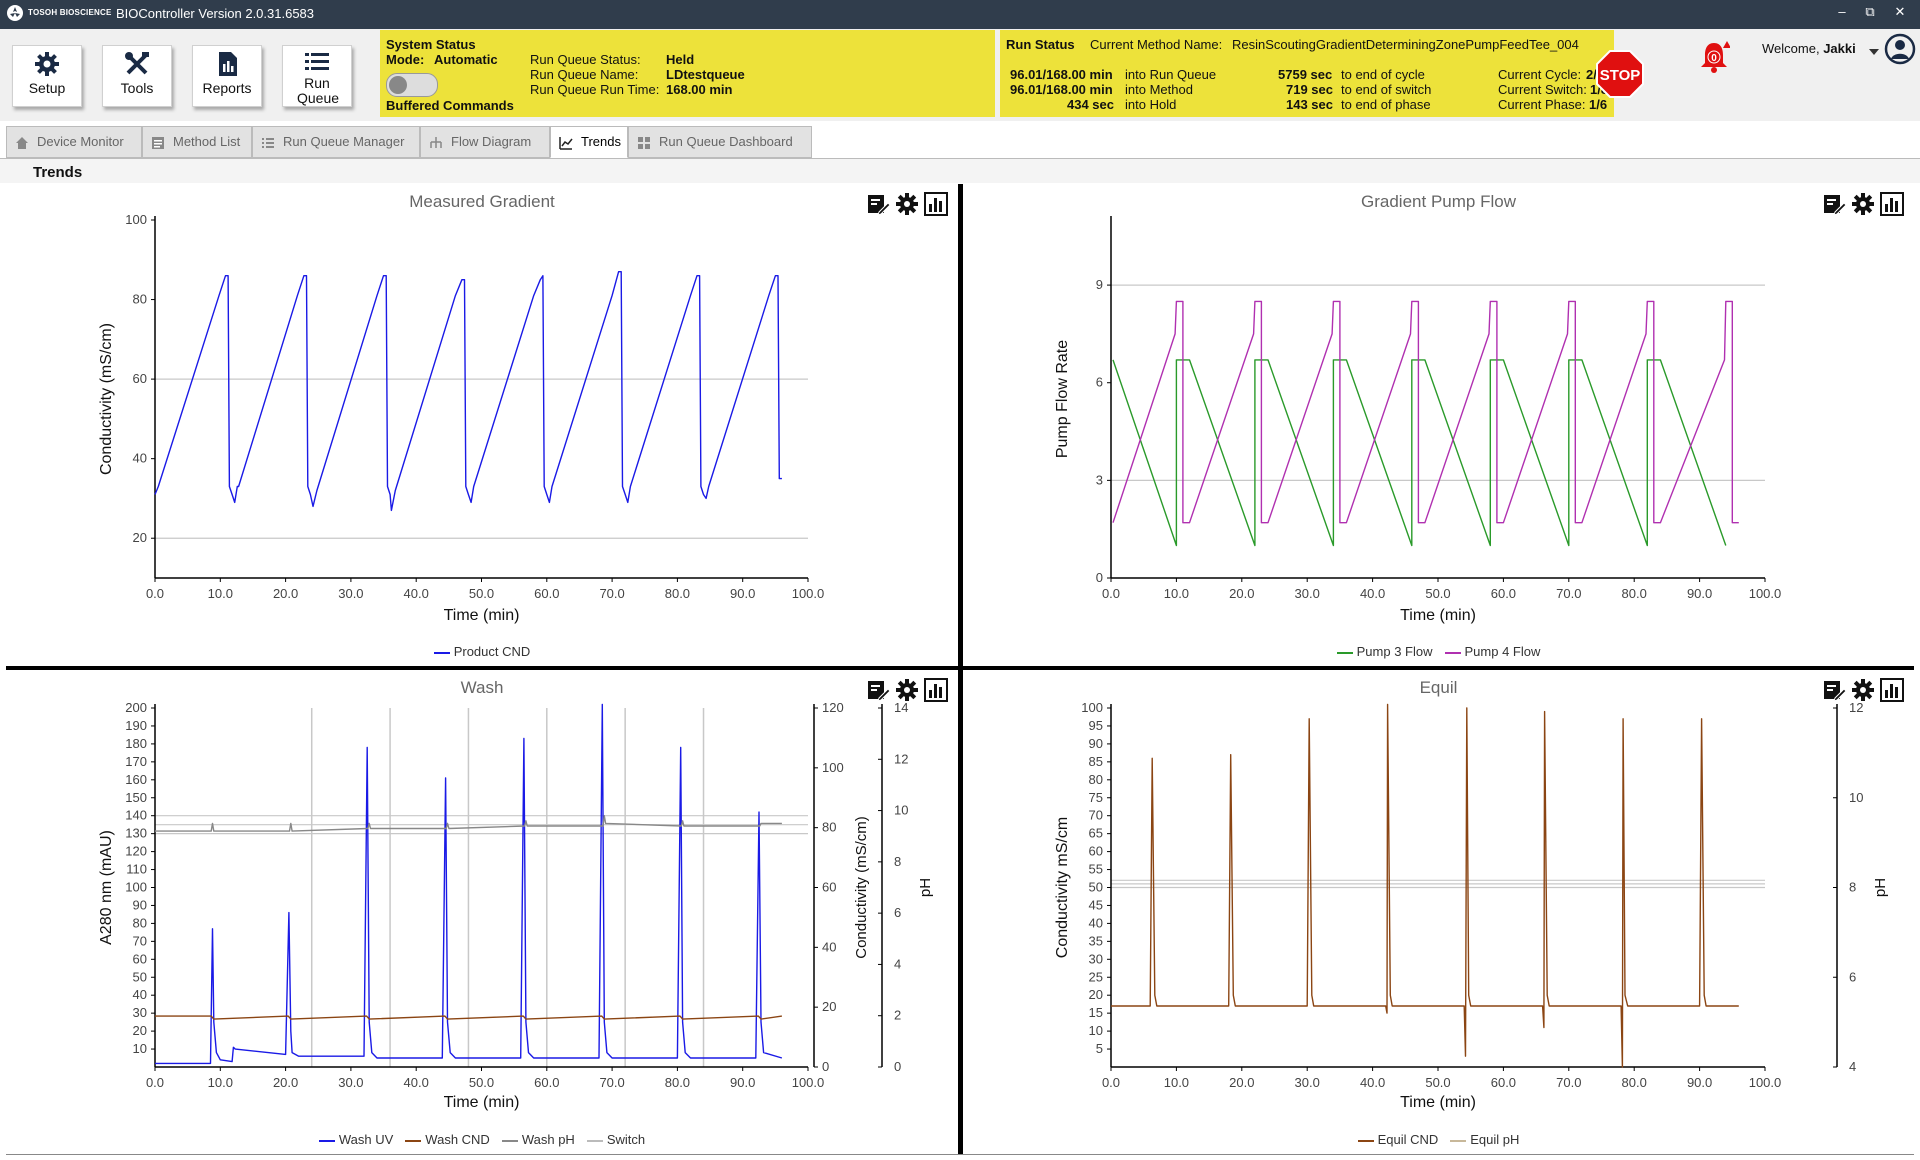  I want to click on reports-button: Reports, so click(227, 76).